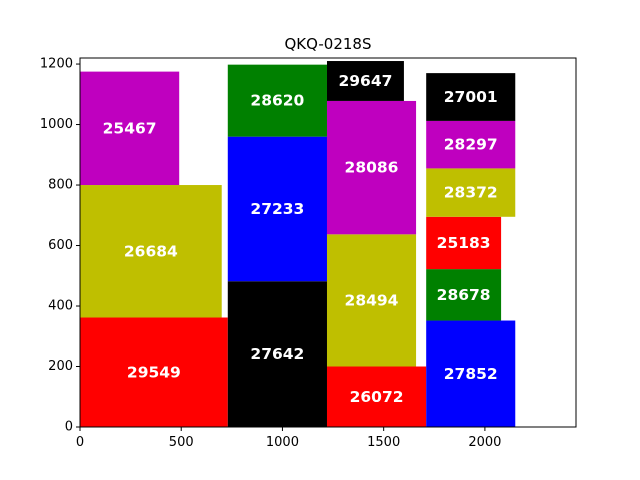 This screenshot has height=480, width=640. I want to click on chart-title: QKQ-0218S, so click(328, 44).